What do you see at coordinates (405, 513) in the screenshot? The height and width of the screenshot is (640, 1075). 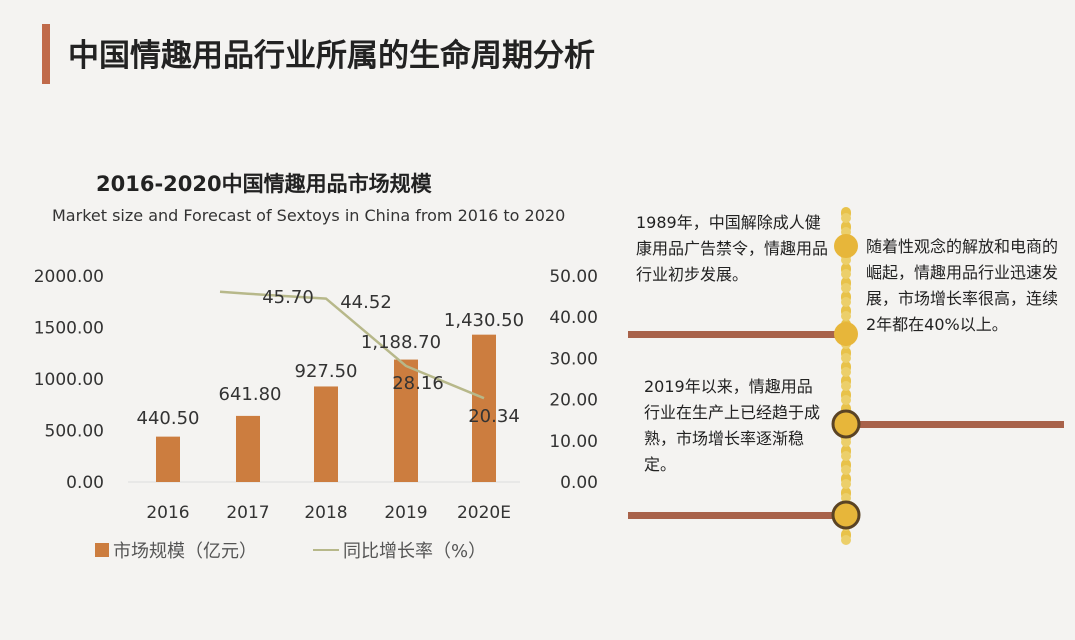 I see `x-tick-label: 2019` at bounding box center [405, 513].